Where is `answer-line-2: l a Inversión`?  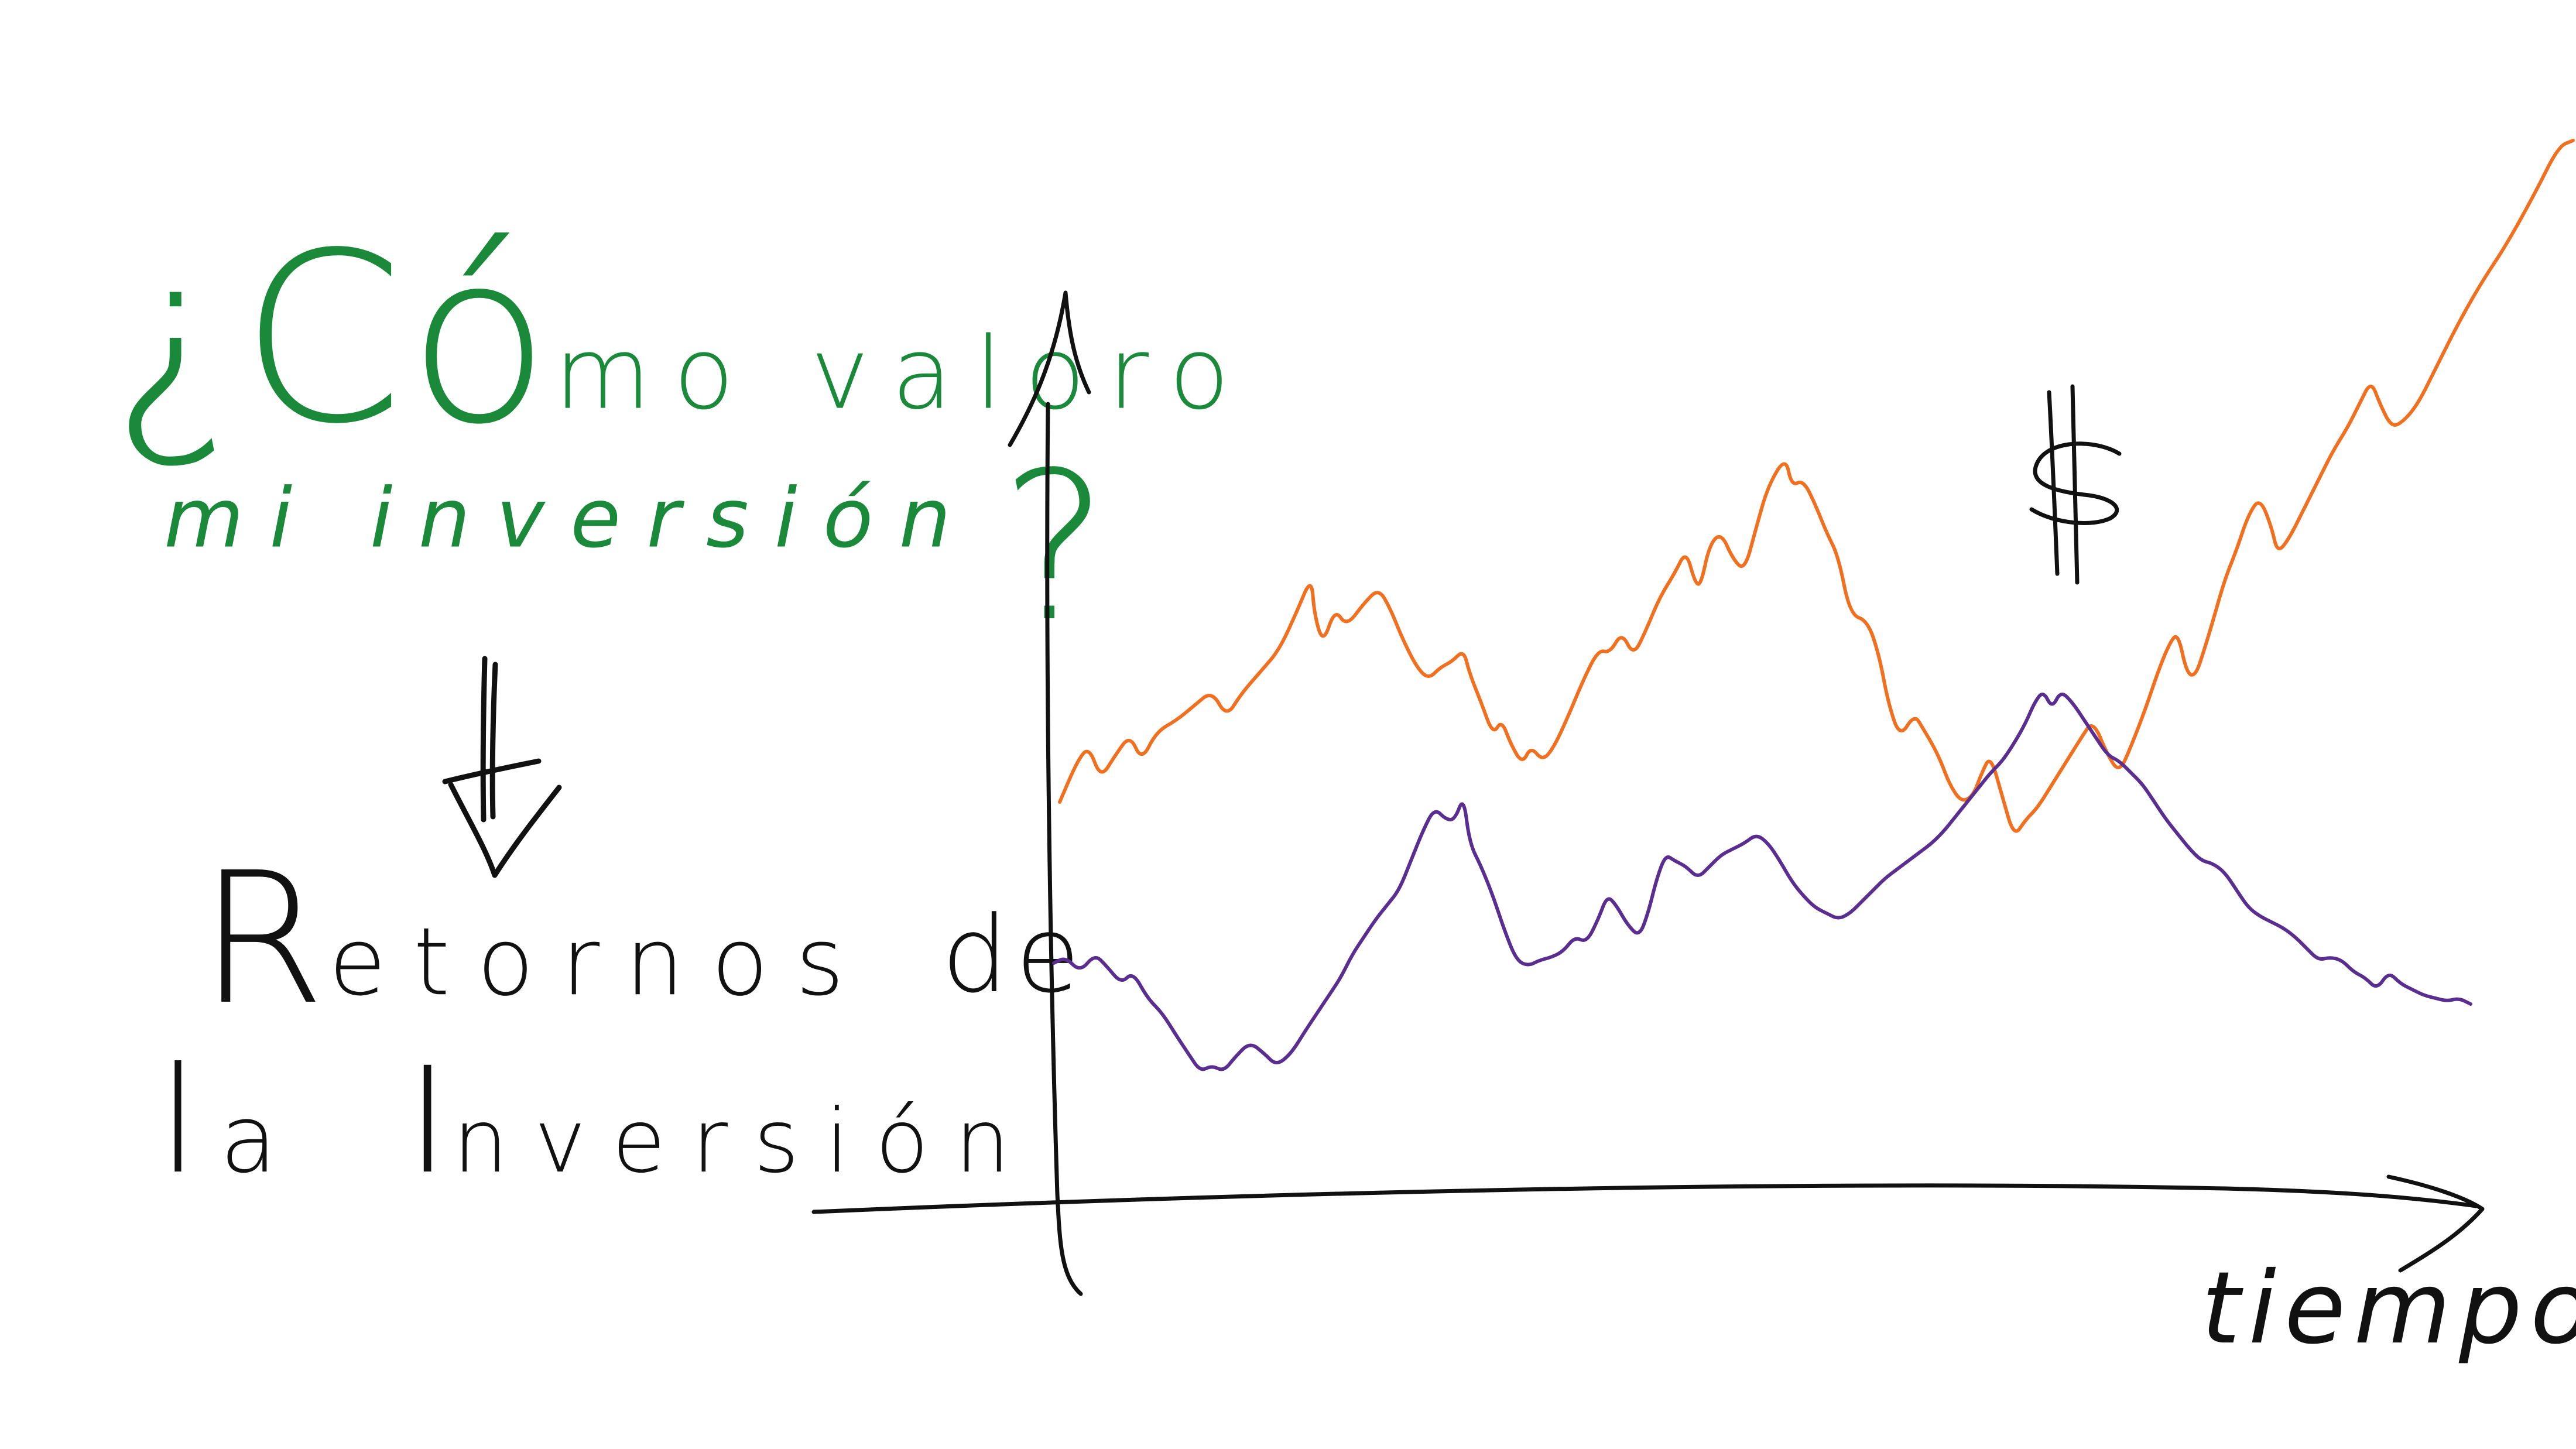
answer-line-2: l a Inversión is located at coordinates (597, 1121).